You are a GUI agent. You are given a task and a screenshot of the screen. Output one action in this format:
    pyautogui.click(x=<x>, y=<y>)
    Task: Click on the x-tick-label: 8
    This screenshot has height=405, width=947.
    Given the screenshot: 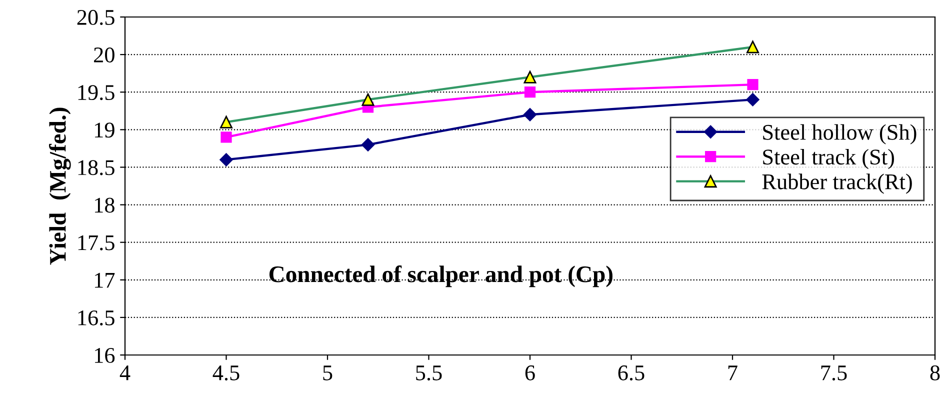 What is the action you would take?
    pyautogui.click(x=935, y=372)
    